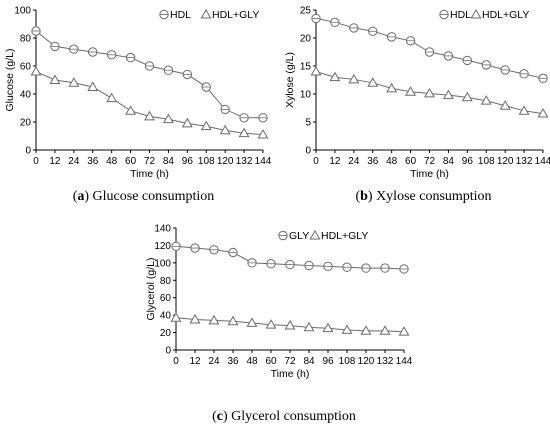  Describe the element at coordinates (284, 416) in the screenshot. I see `chart-c-caption: (c) Glycerol consumption` at that location.